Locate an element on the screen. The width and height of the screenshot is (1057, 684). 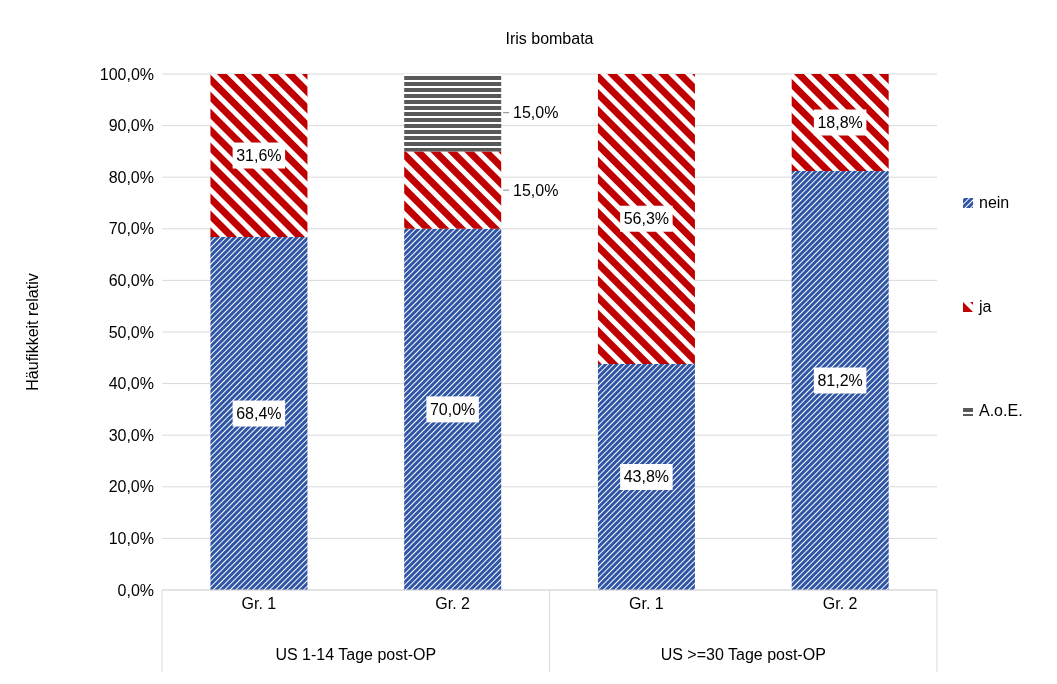
y-axis-title: Häufikkeit relativ is located at coordinates (32, 332).